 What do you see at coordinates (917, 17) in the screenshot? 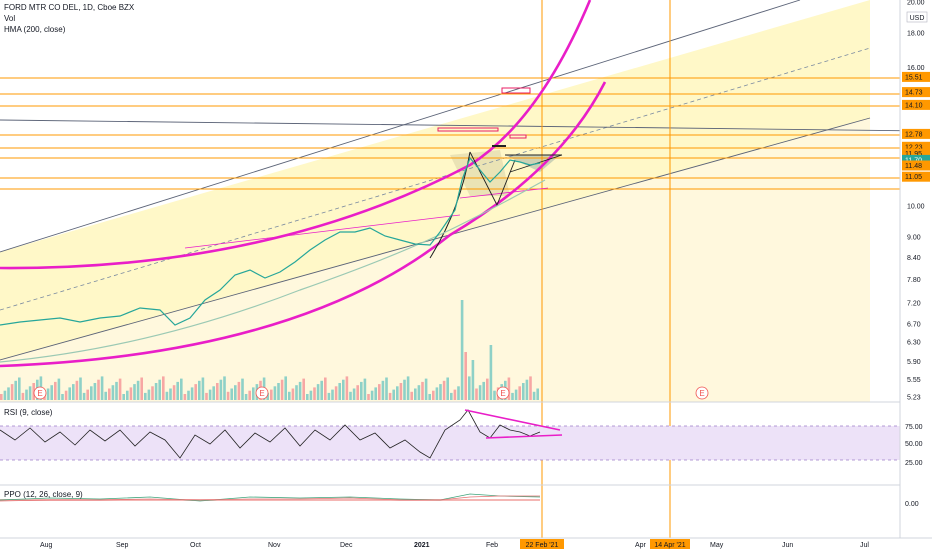
I see `currency-badge` at bounding box center [917, 17].